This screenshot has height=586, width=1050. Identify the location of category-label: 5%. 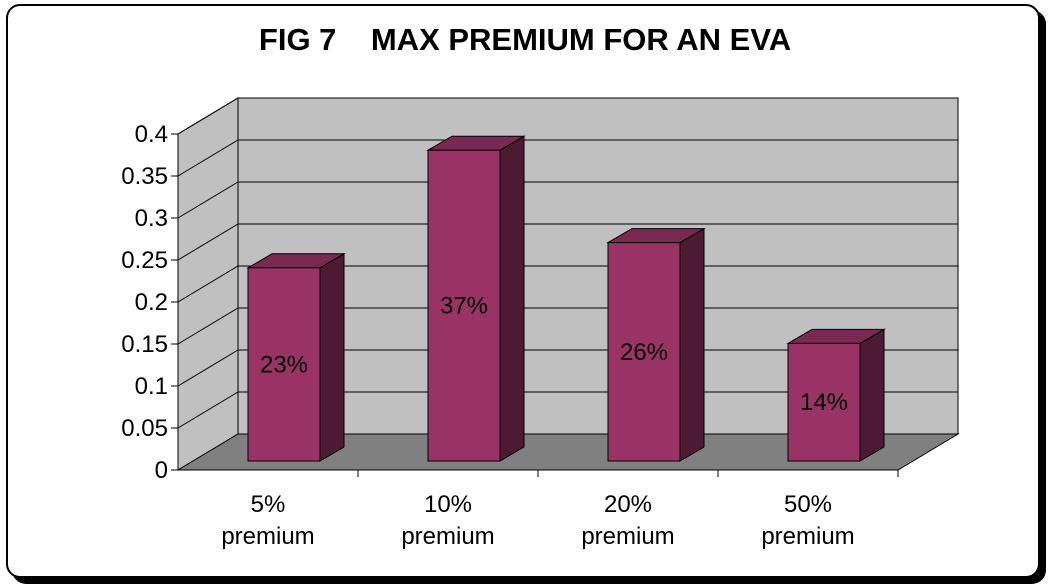
(268, 504).